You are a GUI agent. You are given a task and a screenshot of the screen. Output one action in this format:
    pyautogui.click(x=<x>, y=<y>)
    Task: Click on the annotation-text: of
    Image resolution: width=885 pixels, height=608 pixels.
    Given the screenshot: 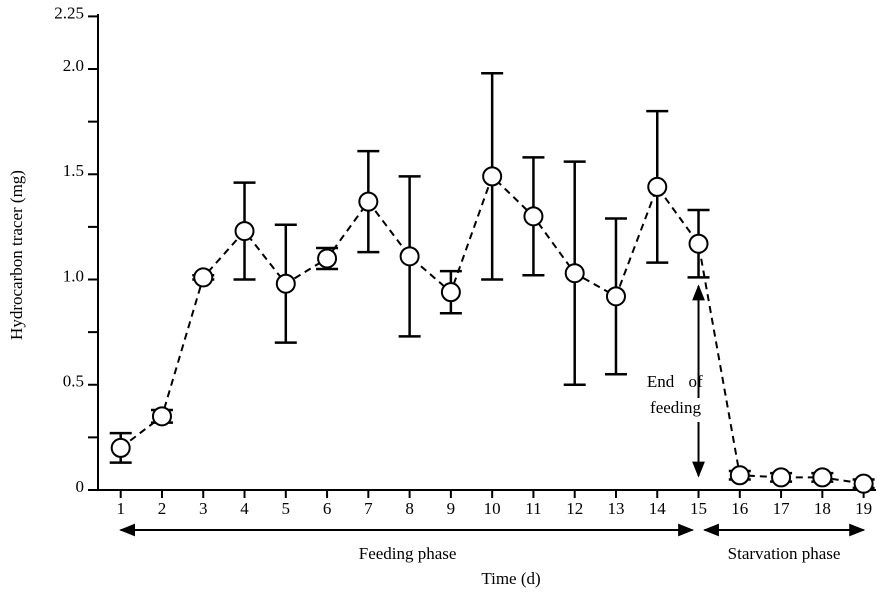 What is the action you would take?
    pyautogui.click(x=695, y=381)
    